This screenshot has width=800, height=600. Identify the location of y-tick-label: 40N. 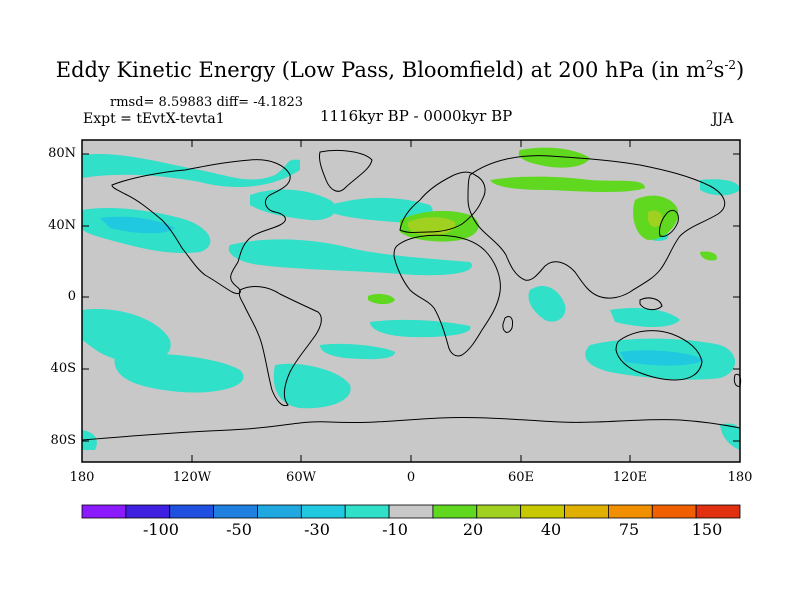
(62, 225).